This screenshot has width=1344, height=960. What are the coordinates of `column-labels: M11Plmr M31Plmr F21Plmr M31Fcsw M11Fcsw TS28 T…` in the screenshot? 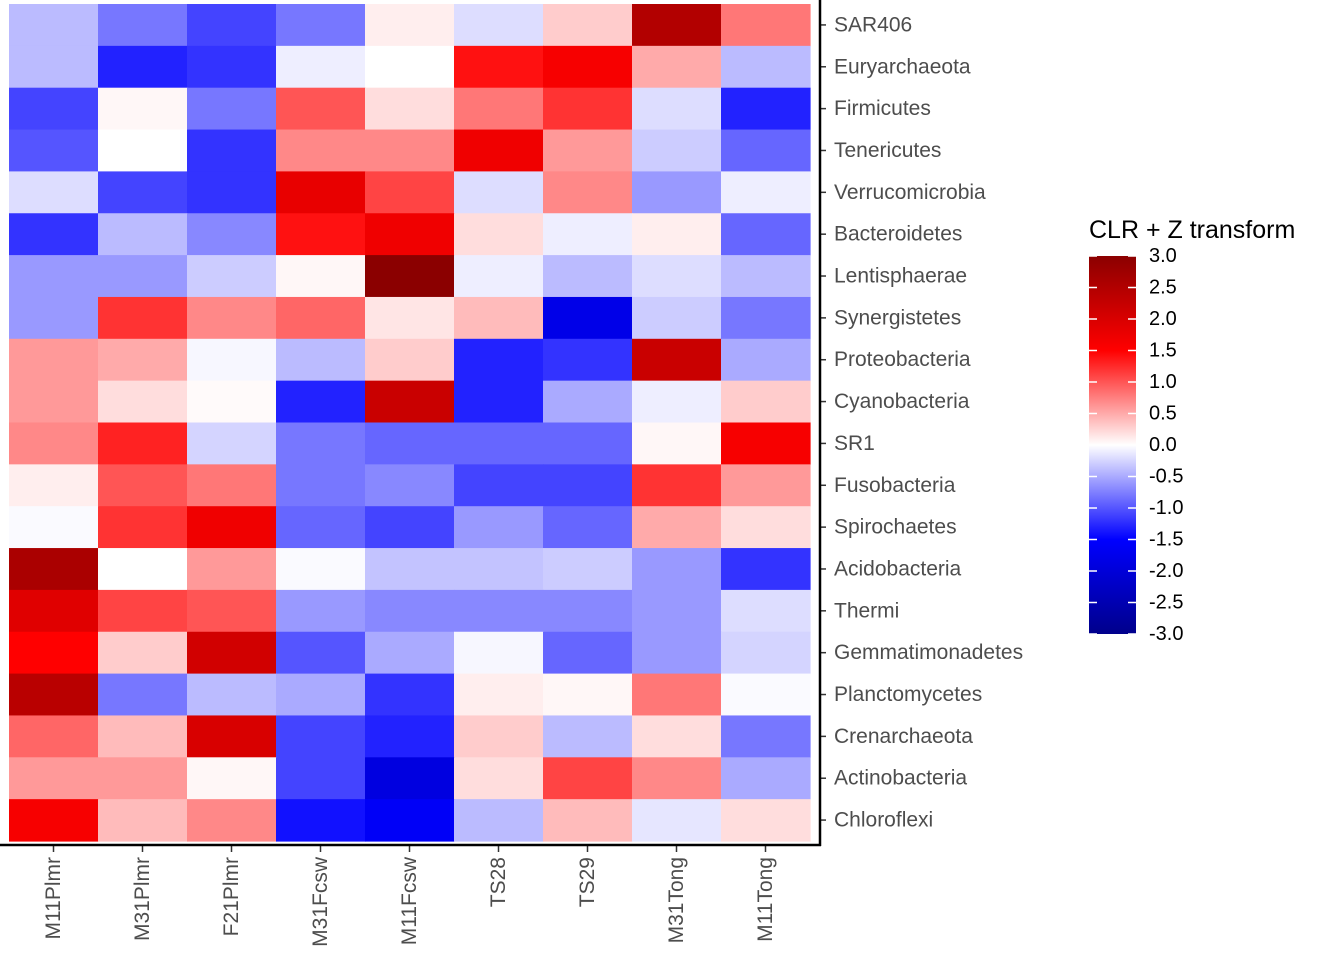 It's located at (409, 896).